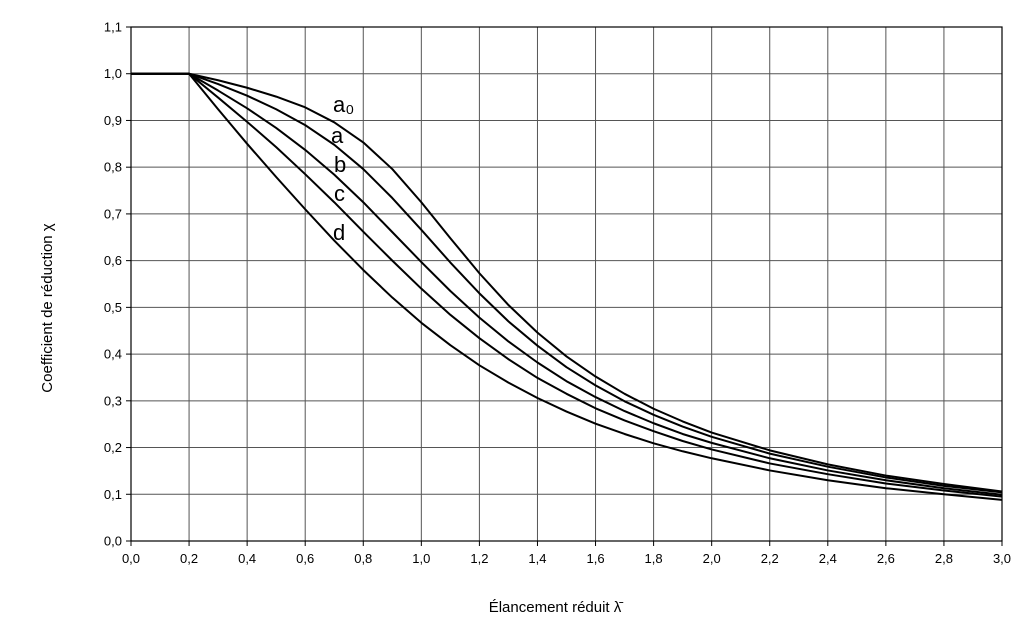  What do you see at coordinates (479, 558) in the screenshot?
I see `x-tick-label: 1,2` at bounding box center [479, 558].